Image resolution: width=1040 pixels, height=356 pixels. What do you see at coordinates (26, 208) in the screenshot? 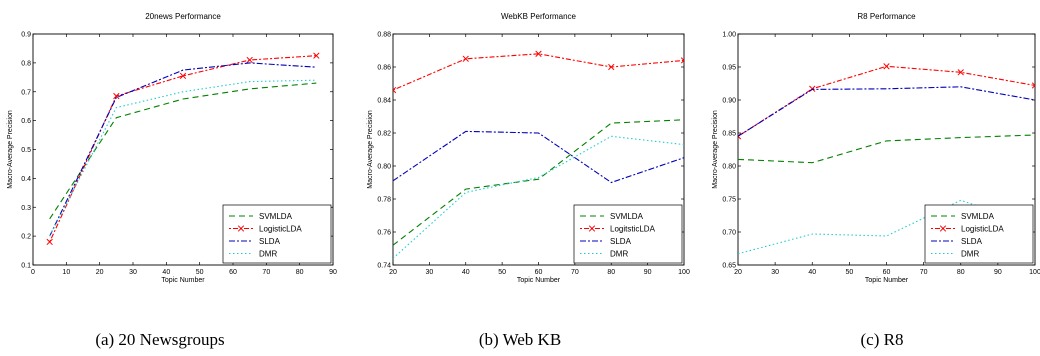
I see `y-tick-label: 0.3` at bounding box center [26, 208].